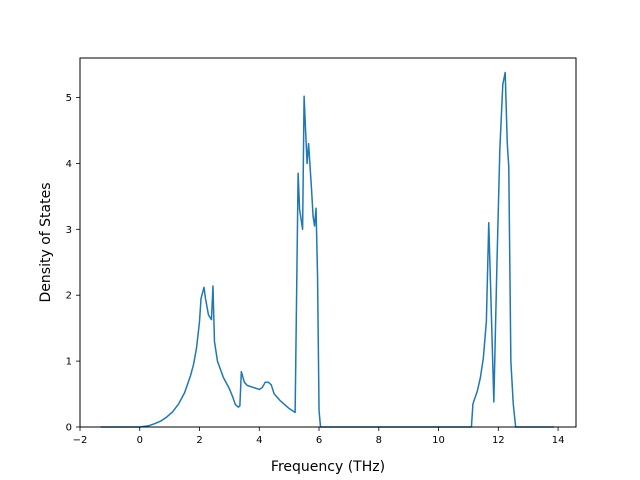 This screenshot has height=480, width=640. I want to click on y-tick-label: 0, so click(69, 428).